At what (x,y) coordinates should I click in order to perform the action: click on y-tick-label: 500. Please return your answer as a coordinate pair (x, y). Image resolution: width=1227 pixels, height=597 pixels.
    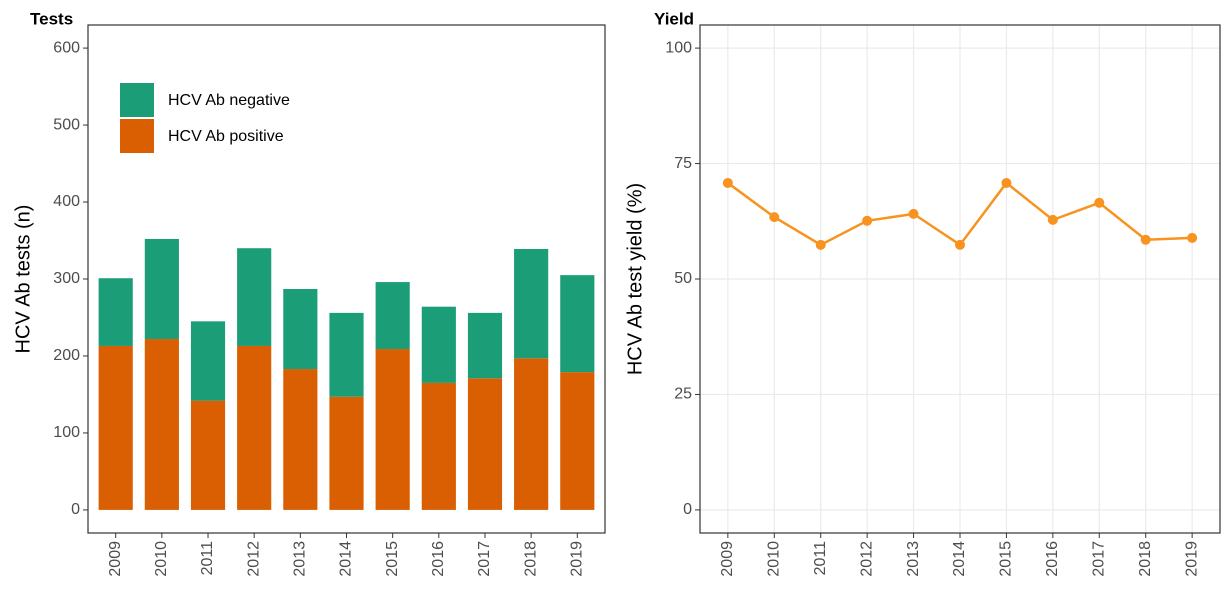
    Looking at the image, I should click on (66, 124).